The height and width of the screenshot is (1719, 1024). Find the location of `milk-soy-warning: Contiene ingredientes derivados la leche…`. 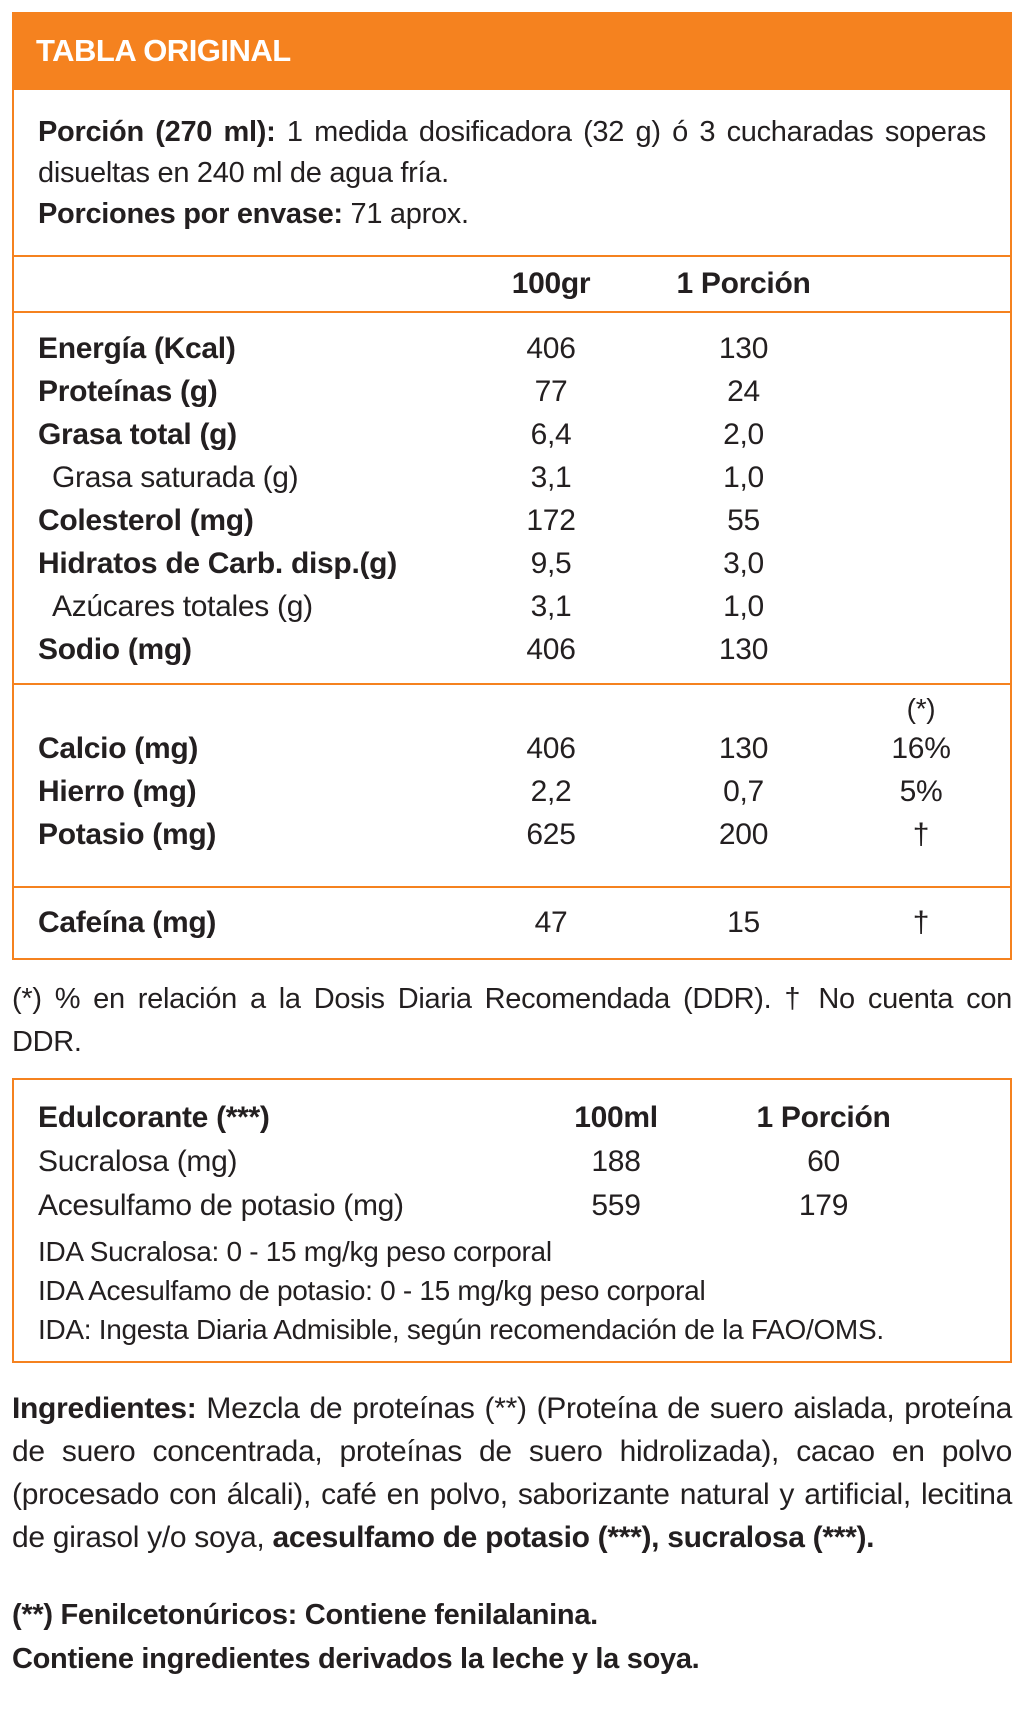

milk-soy-warning: Contiene ingredientes derivados la leche… is located at coordinates (356, 1659).